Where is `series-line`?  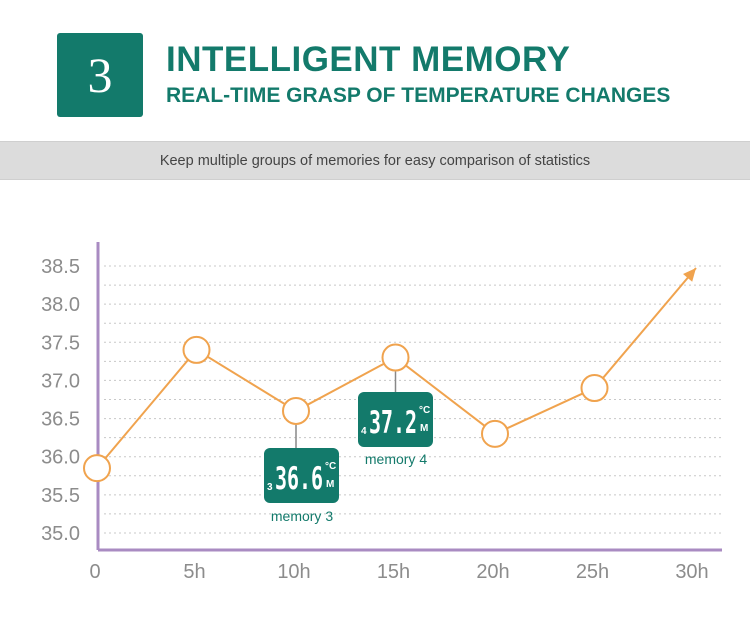 series-line is located at coordinates (345, 408).